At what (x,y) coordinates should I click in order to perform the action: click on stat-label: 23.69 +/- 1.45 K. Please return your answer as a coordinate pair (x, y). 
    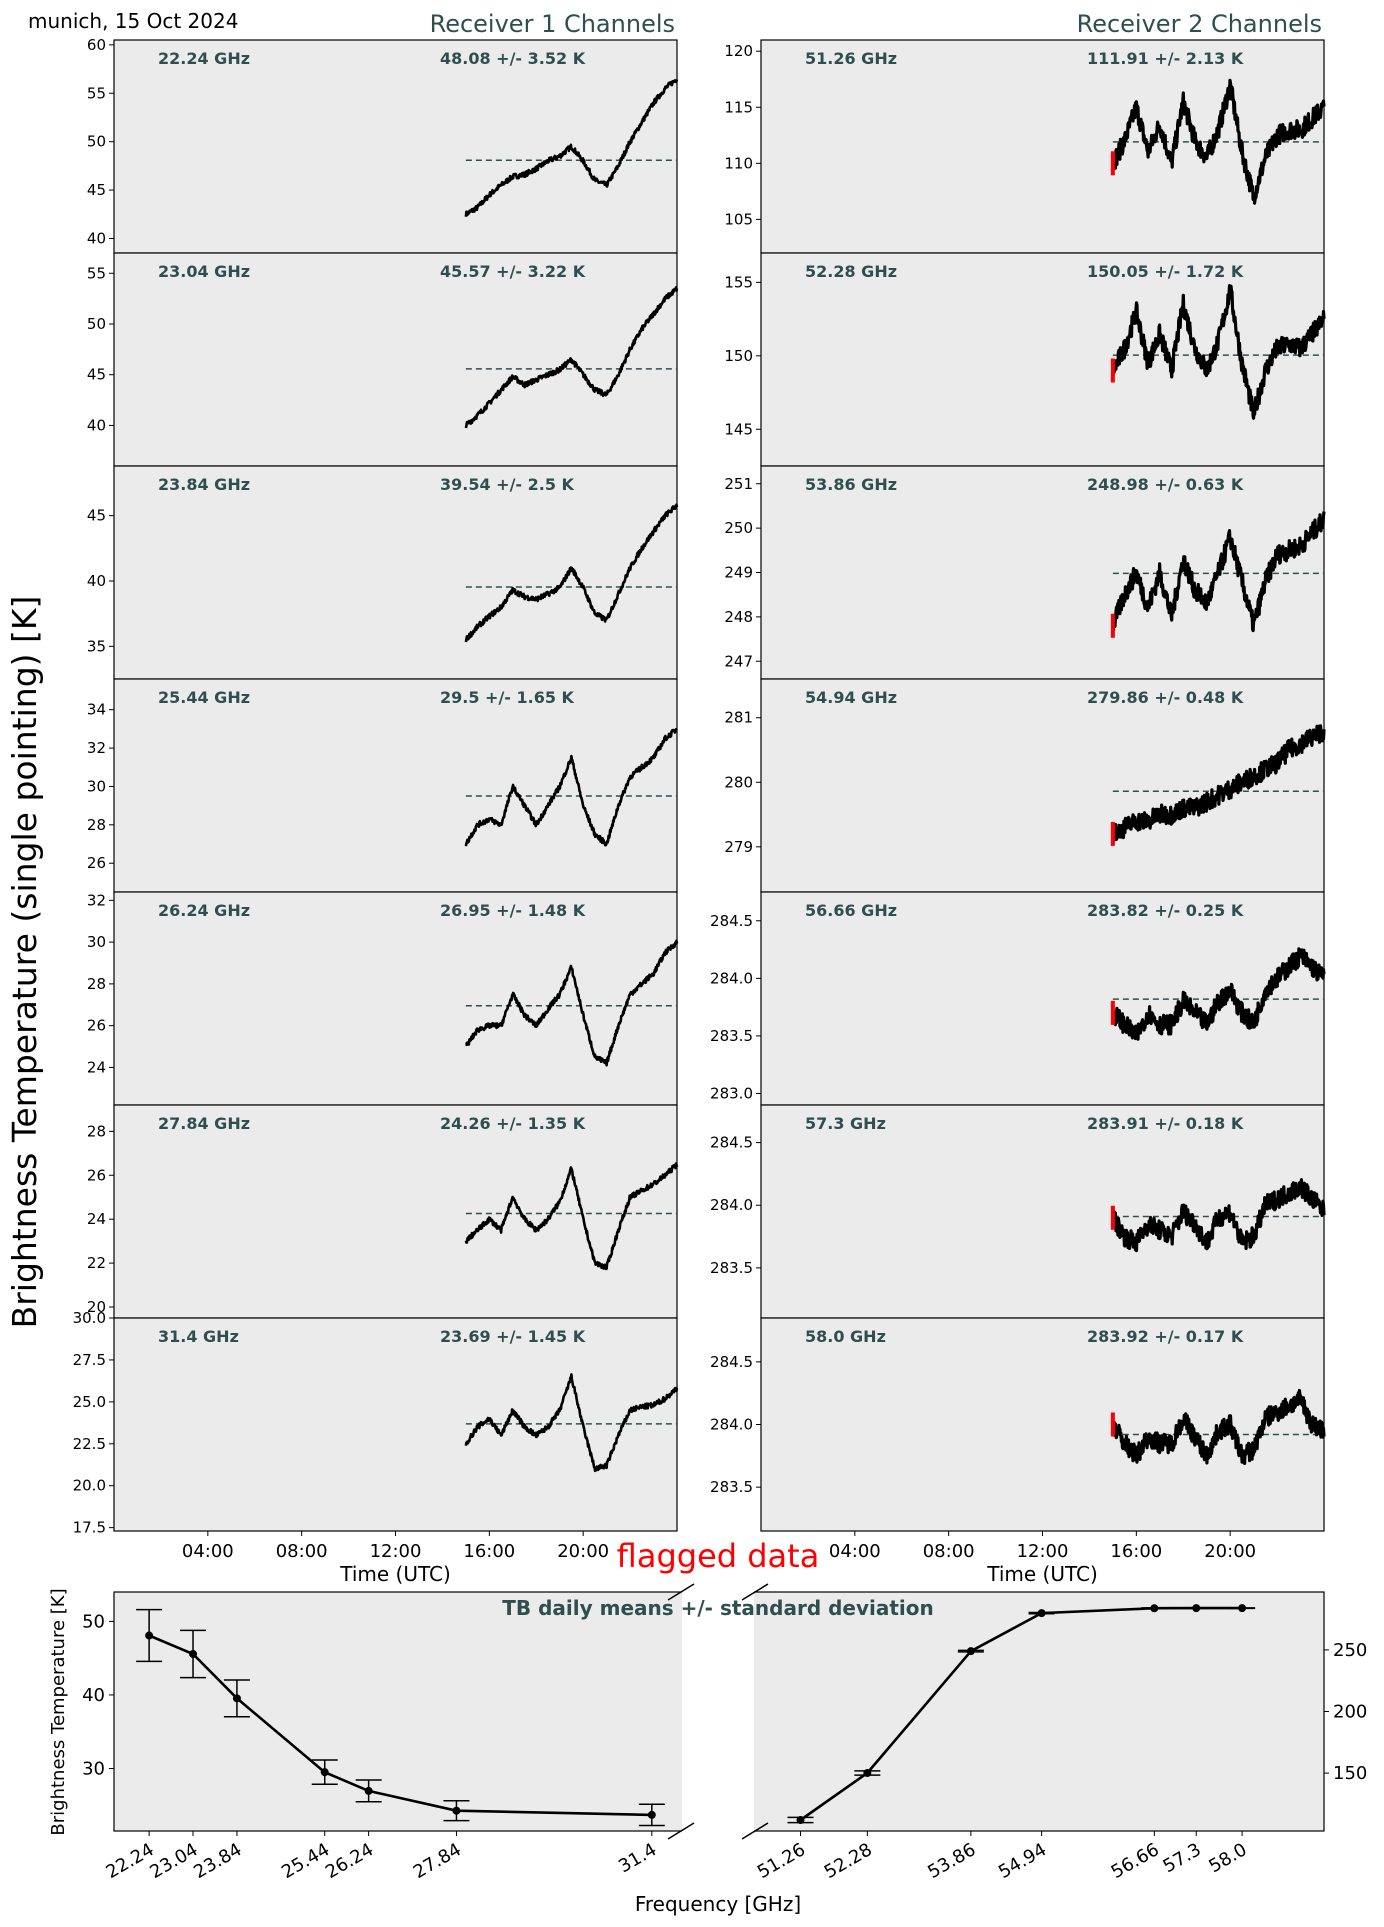
    Looking at the image, I should click on (513, 1336).